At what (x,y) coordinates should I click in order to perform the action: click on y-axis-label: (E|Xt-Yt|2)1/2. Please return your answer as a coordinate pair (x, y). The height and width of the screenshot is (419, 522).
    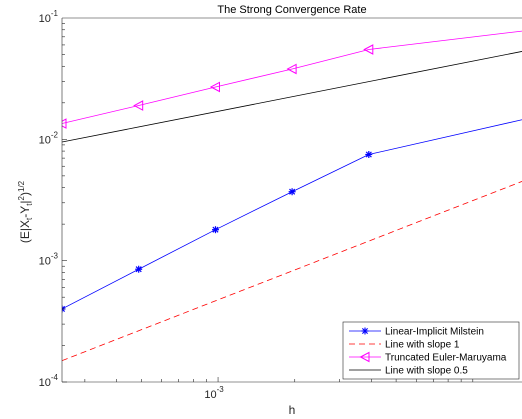
    Looking at the image, I should click on (25, 211).